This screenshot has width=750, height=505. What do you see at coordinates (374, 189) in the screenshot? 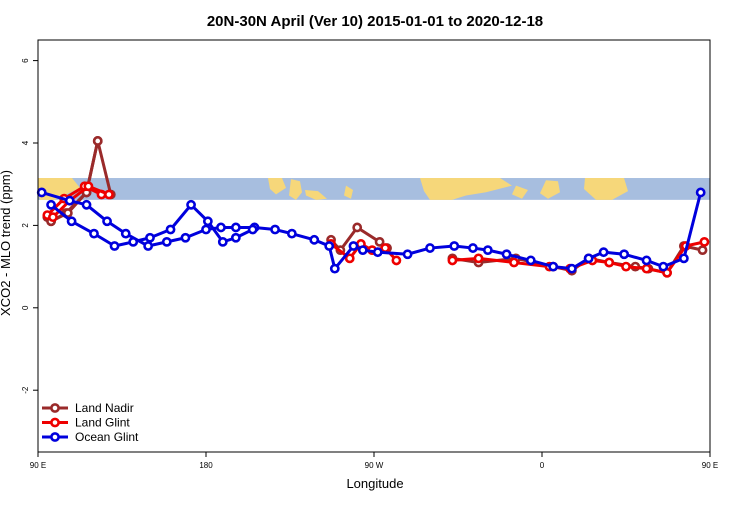
I see `world-map-band` at bounding box center [374, 189].